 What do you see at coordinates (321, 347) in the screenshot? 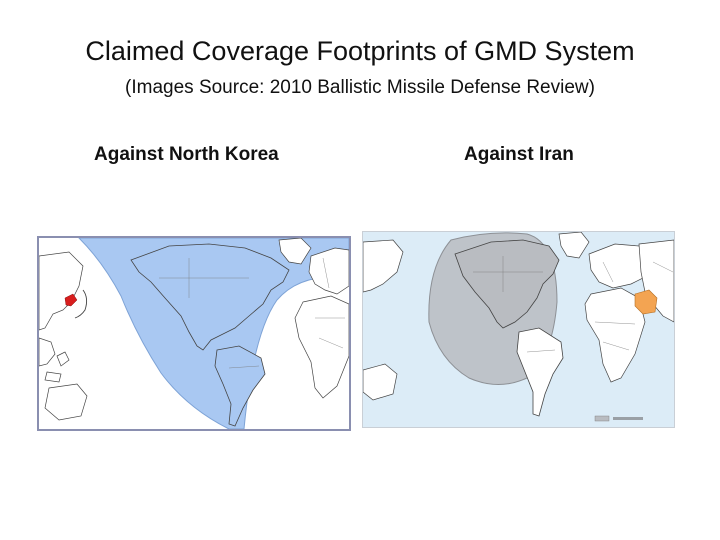
I see `landmass-africa` at bounding box center [321, 347].